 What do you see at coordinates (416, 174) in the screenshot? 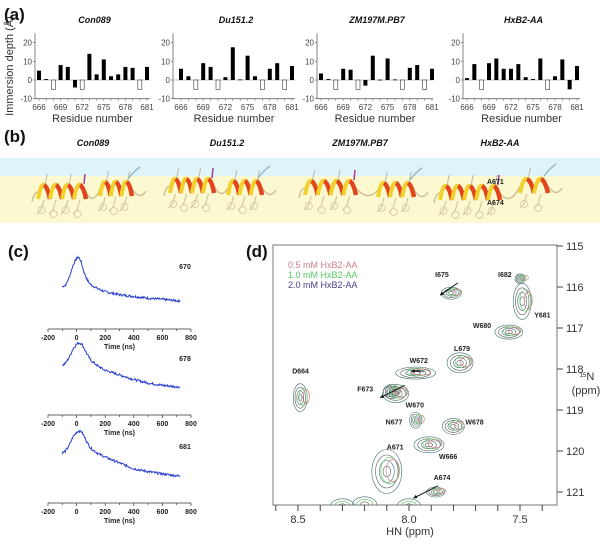
I see `side-chain-top` at bounding box center [416, 174].